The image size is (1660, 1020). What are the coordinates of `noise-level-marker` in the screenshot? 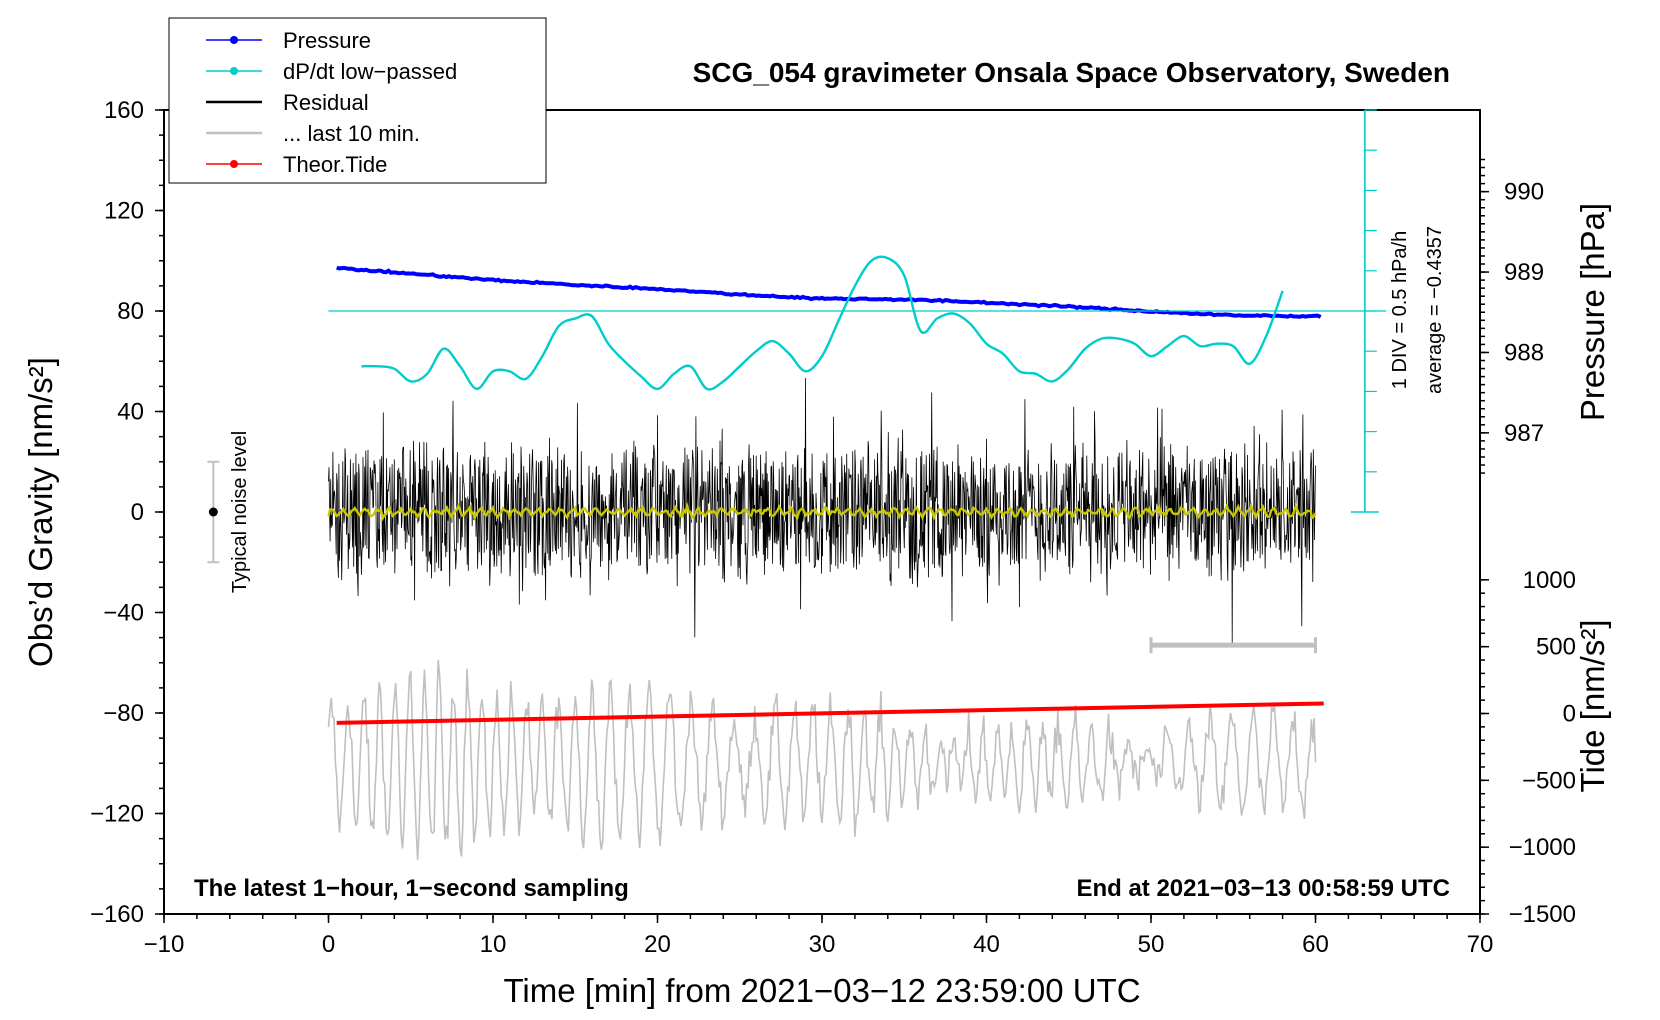 It's located at (213, 512).